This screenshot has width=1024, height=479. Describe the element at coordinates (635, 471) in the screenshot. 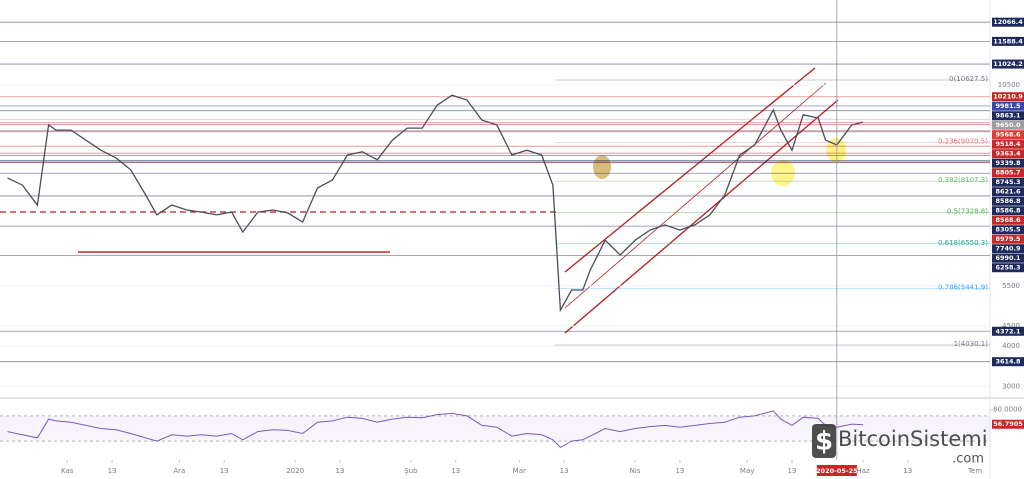

I see `x-tick-label: Nis` at that location.